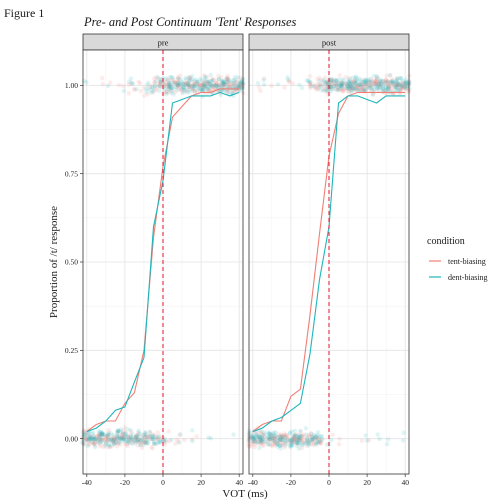 The image size is (504, 504). I want to click on legend-item-dent-biasing: dent-biasing, so click(457, 277).